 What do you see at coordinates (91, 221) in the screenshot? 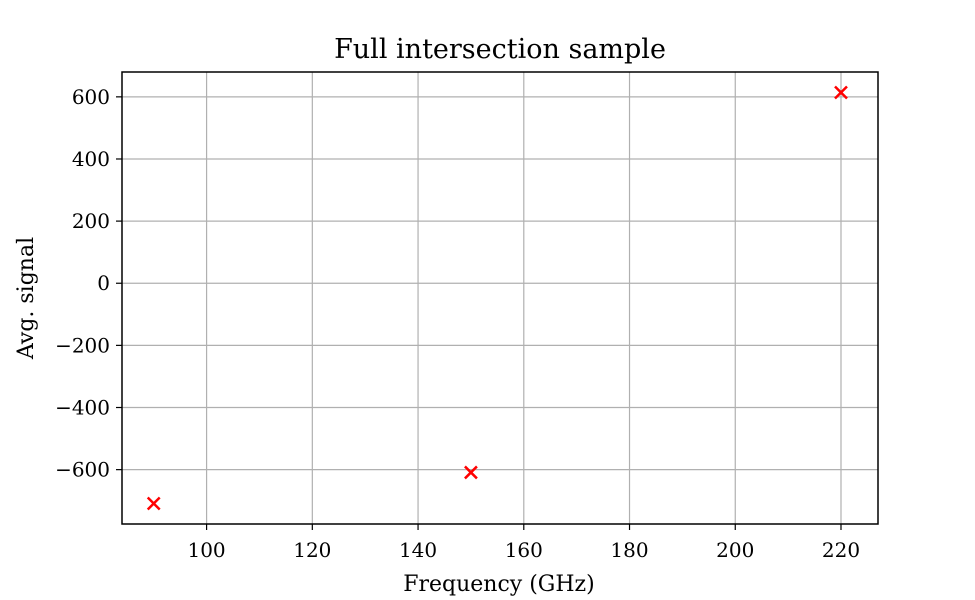
I see `y-tick-label: 200` at bounding box center [91, 221].